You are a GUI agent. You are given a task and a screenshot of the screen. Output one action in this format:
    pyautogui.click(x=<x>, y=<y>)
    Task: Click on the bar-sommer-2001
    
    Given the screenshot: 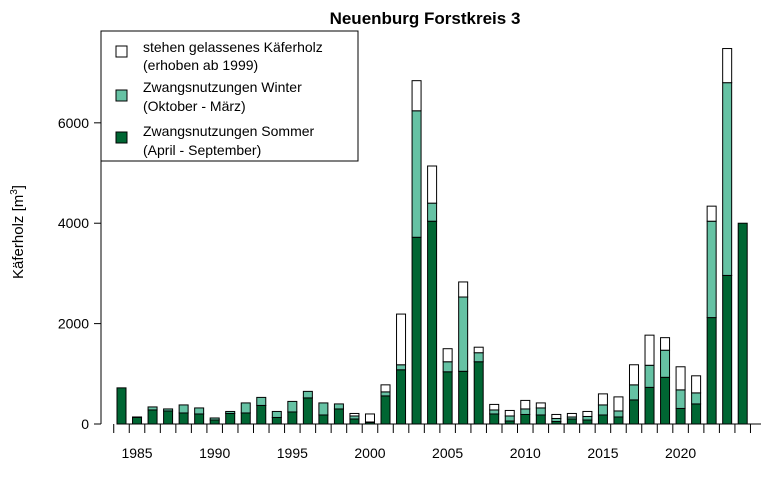 What is the action you would take?
    pyautogui.click(x=385, y=410)
    